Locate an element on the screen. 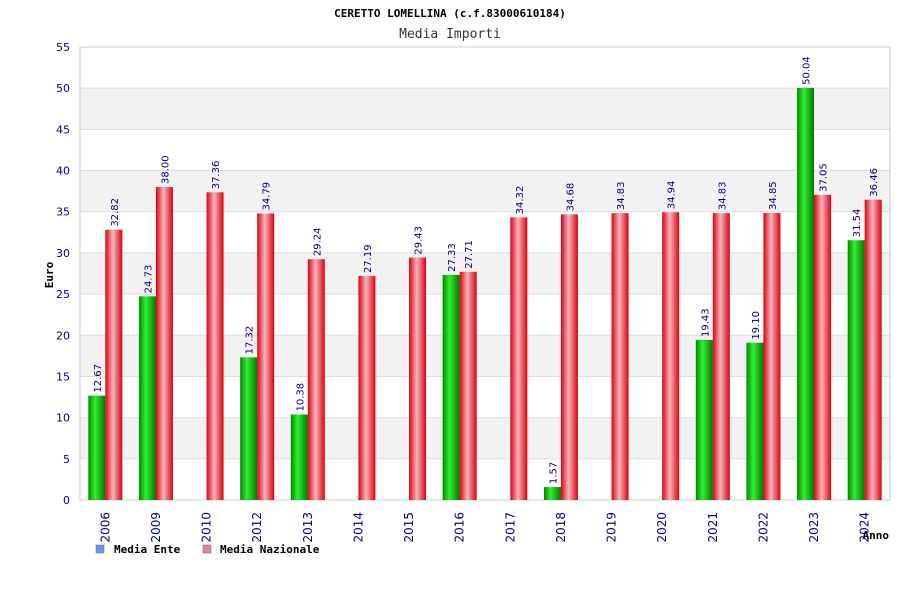  data-label-media-nazionale: 37.05 is located at coordinates (824, 177).